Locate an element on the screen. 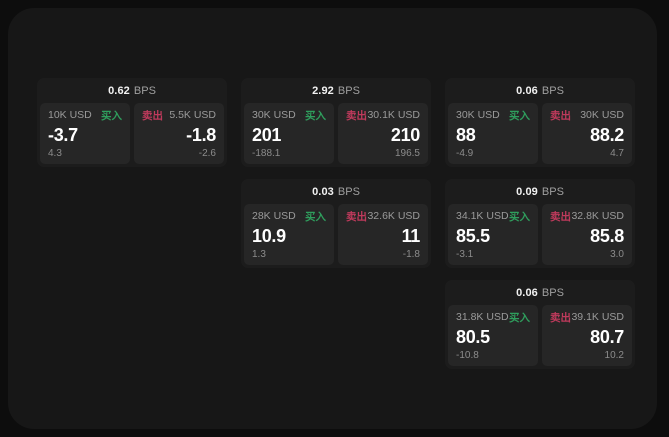  buy-panel: 30K USD 买入 201 -188.1 is located at coordinates (289, 133).